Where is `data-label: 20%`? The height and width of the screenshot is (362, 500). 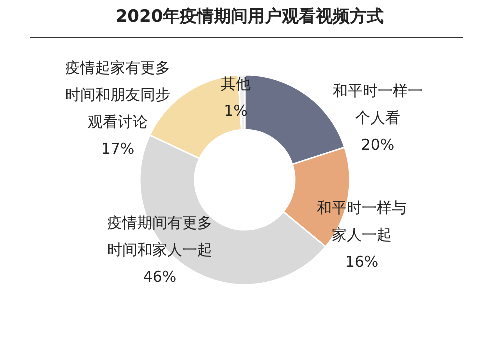 data-label: 20% is located at coordinates (378, 145).